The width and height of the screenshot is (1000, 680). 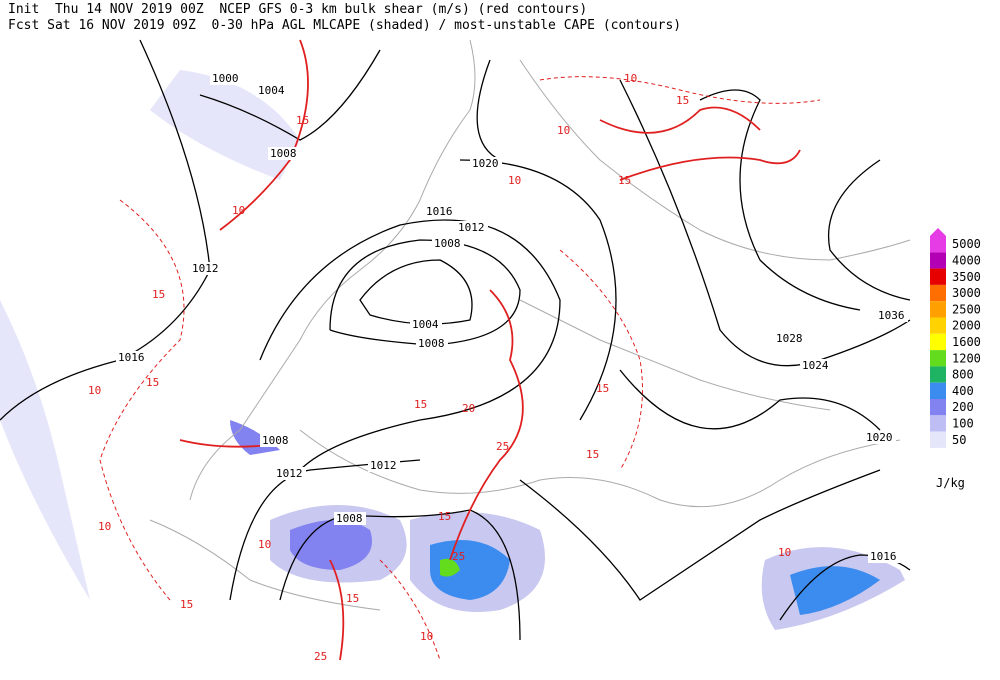 I want to click on legend-unit: J/kg, so click(x=950, y=483).